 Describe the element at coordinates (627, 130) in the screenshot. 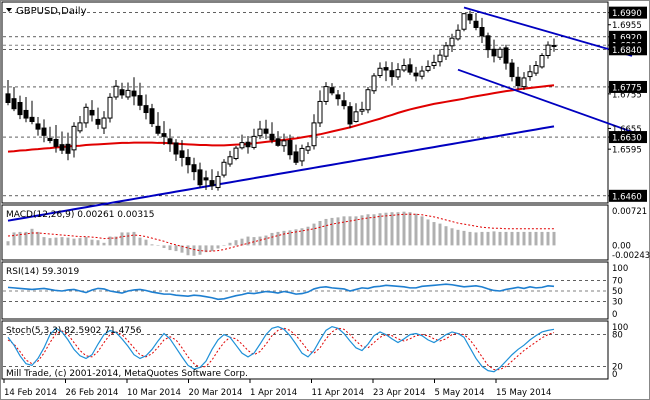

I see `price-tick-label: 1.6655` at that location.